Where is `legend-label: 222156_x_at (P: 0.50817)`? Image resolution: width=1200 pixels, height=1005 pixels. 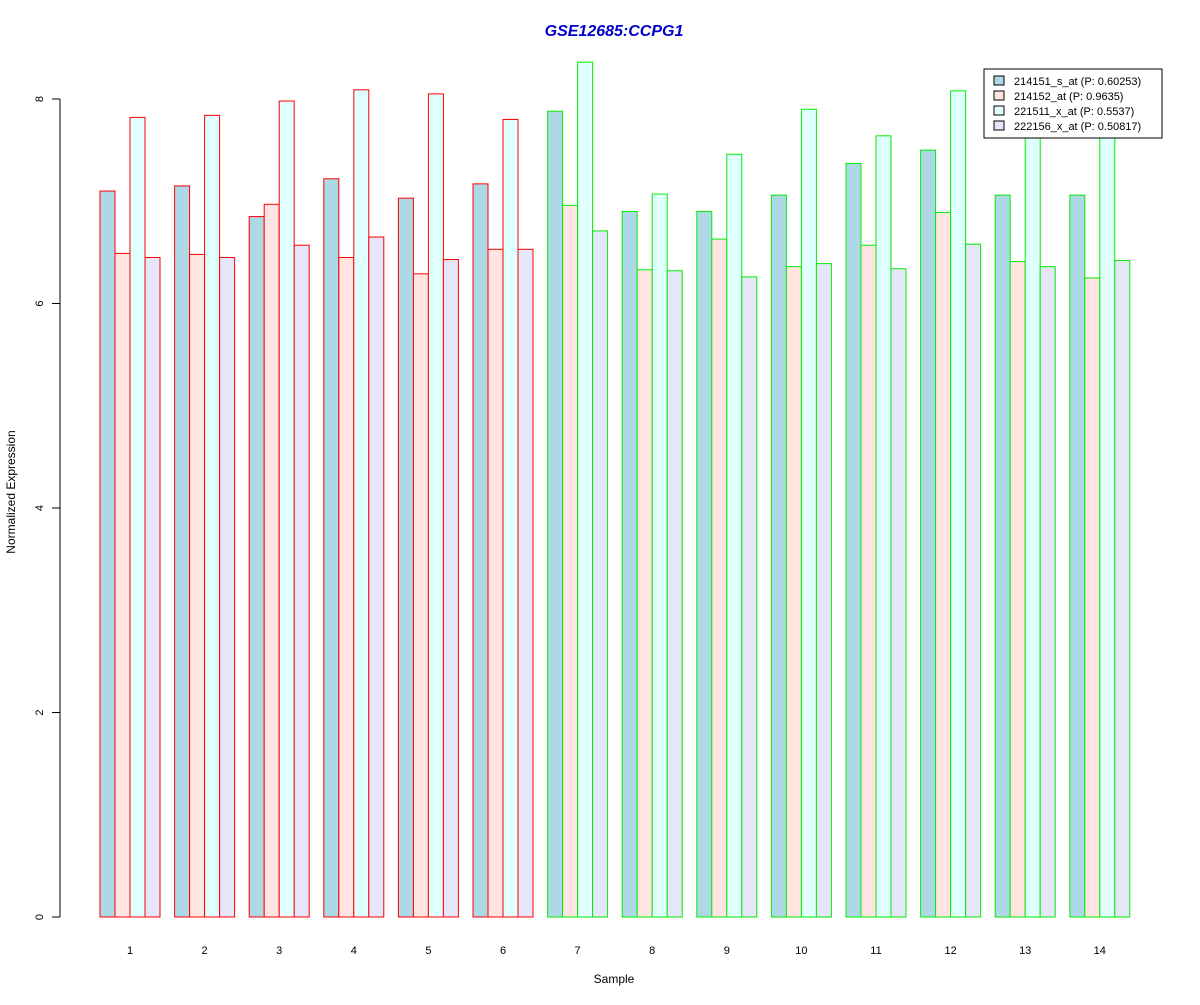 legend-label: 222156_x_at (P: 0.50817) is located at coordinates (1077, 127).